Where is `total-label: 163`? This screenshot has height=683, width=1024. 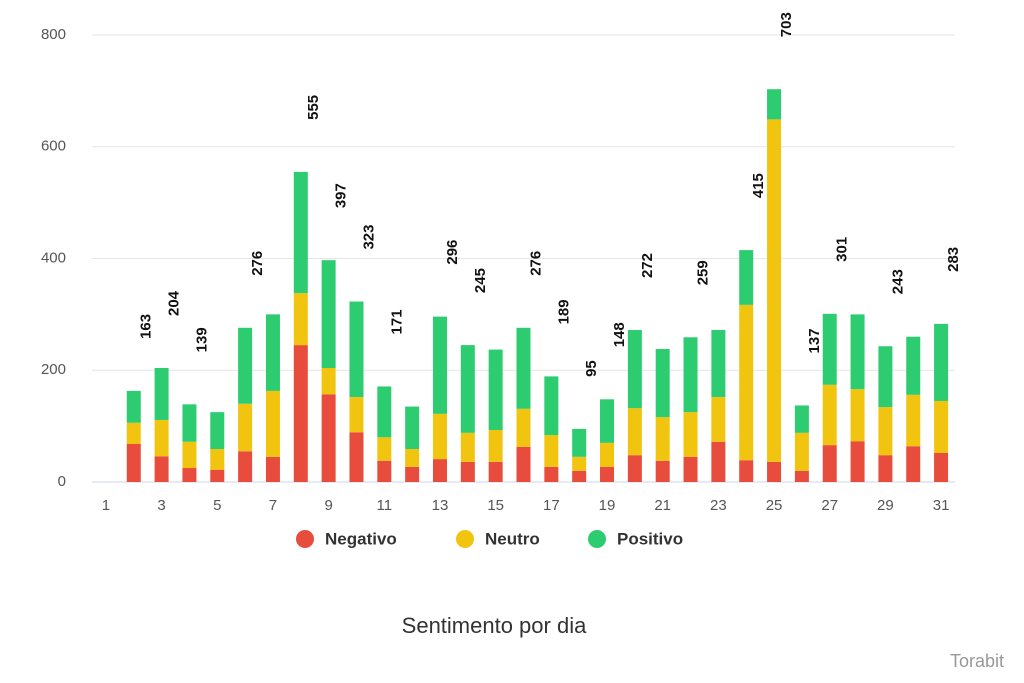 total-label: 163 is located at coordinates (146, 326).